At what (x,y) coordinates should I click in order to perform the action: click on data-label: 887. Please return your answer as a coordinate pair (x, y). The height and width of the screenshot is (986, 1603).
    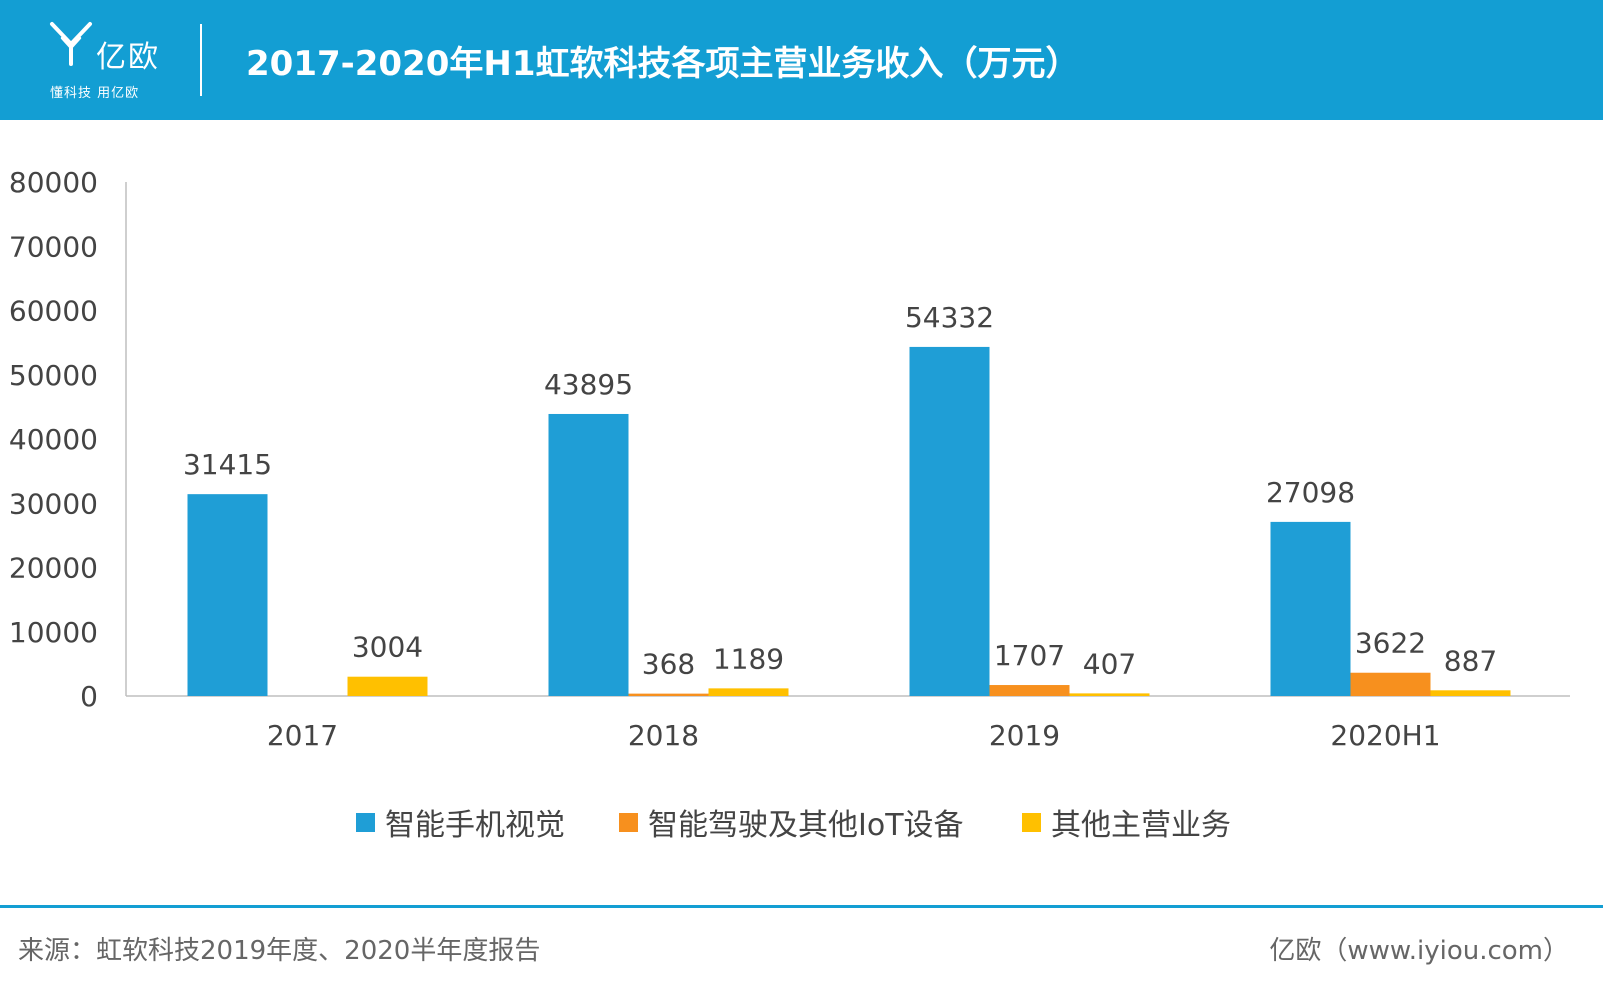
    Looking at the image, I should click on (1470, 660).